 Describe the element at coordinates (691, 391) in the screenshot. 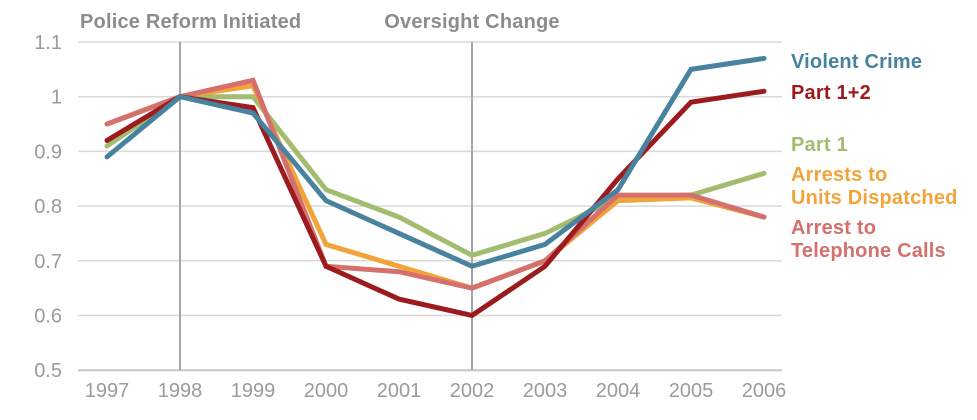

I see `x-tick-label: 2005` at that location.